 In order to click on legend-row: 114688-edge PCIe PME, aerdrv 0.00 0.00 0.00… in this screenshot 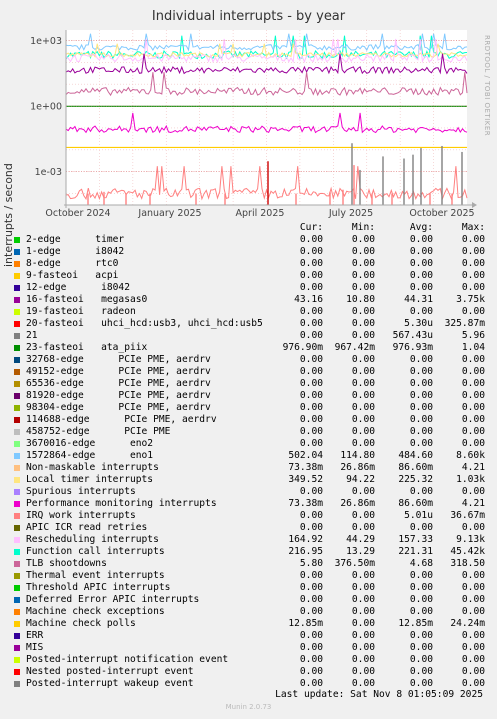, I will do `click(250, 420)`.